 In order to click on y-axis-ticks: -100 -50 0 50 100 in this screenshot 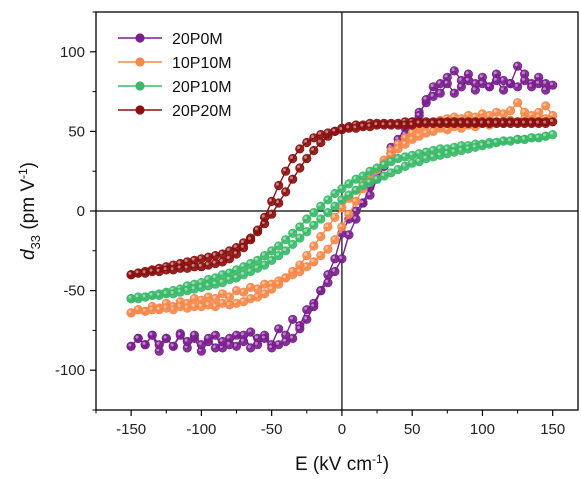, I will do `click(75, 211)`.